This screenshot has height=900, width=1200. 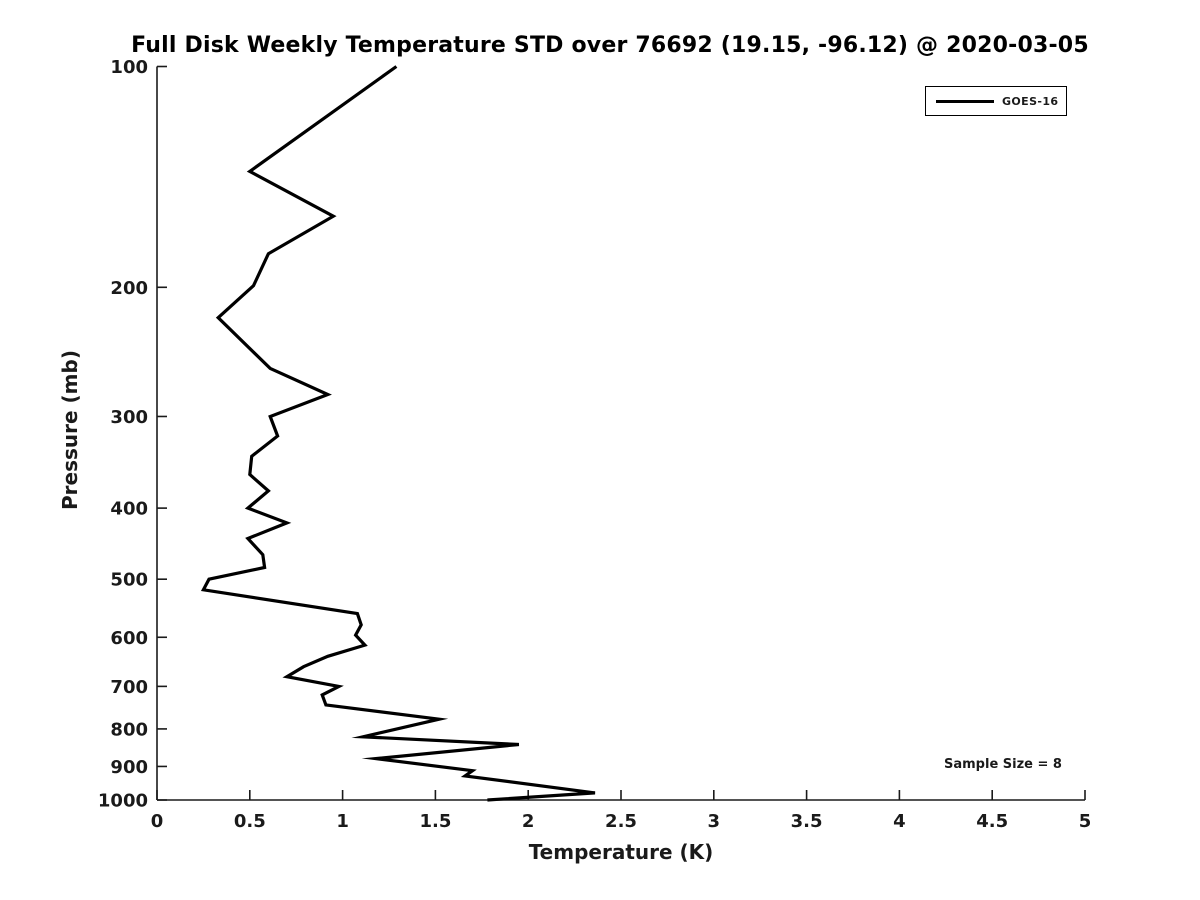 What do you see at coordinates (129, 580) in the screenshot?
I see `y-tick-label: 500` at bounding box center [129, 580].